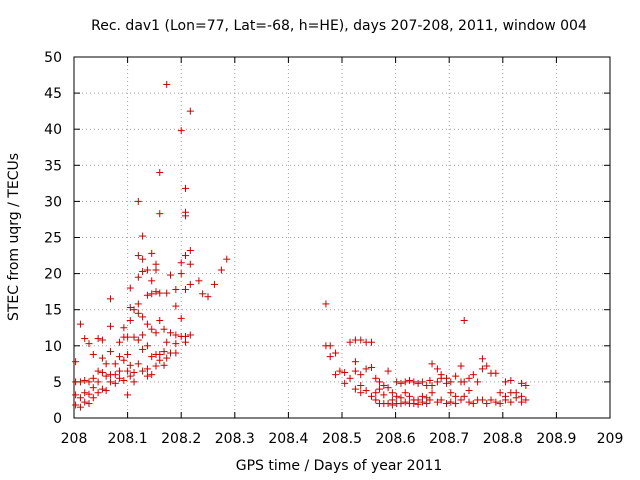  Describe the element at coordinates (53, 275) in the screenshot. I see `y-tick-label: 20` at that location.